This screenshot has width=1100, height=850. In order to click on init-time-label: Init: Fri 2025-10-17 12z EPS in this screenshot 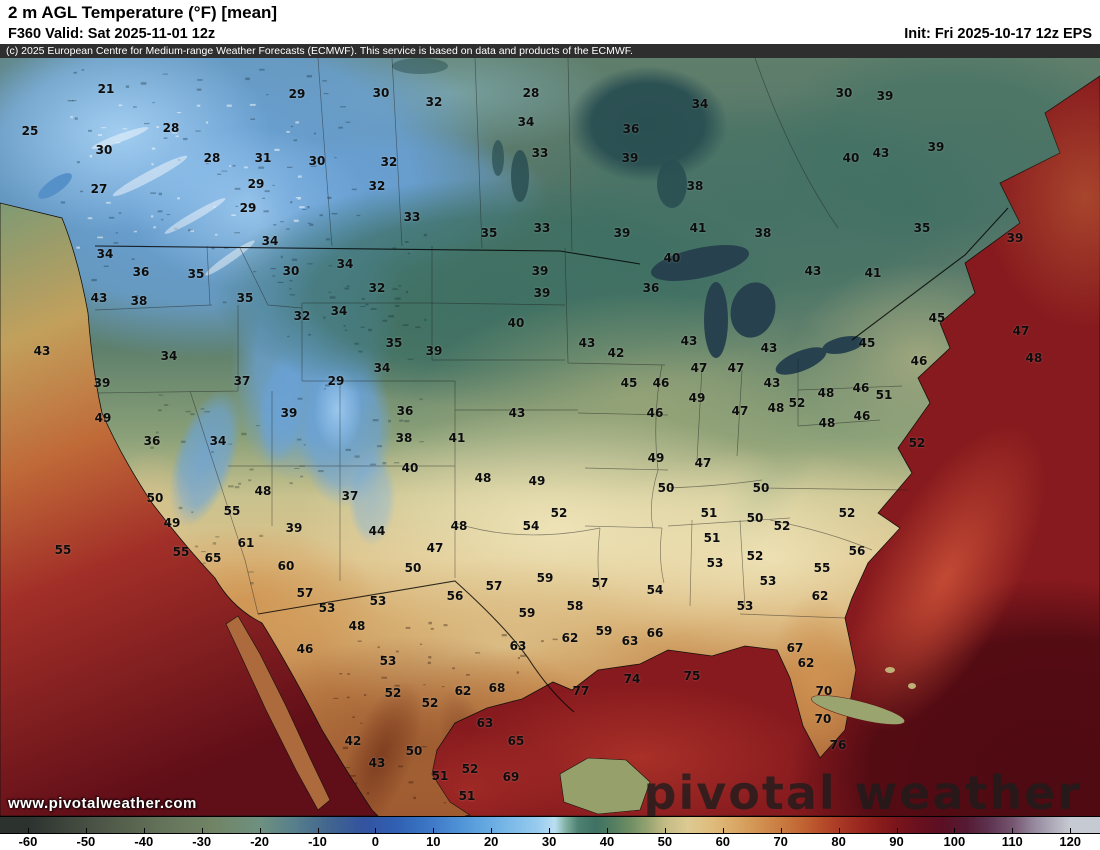, I will do `click(998, 34)`.